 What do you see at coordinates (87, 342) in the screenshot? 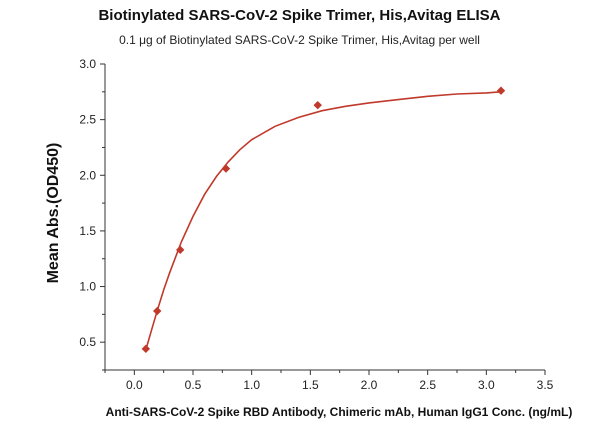
I see `y-tick-label: 0.5` at bounding box center [87, 342].